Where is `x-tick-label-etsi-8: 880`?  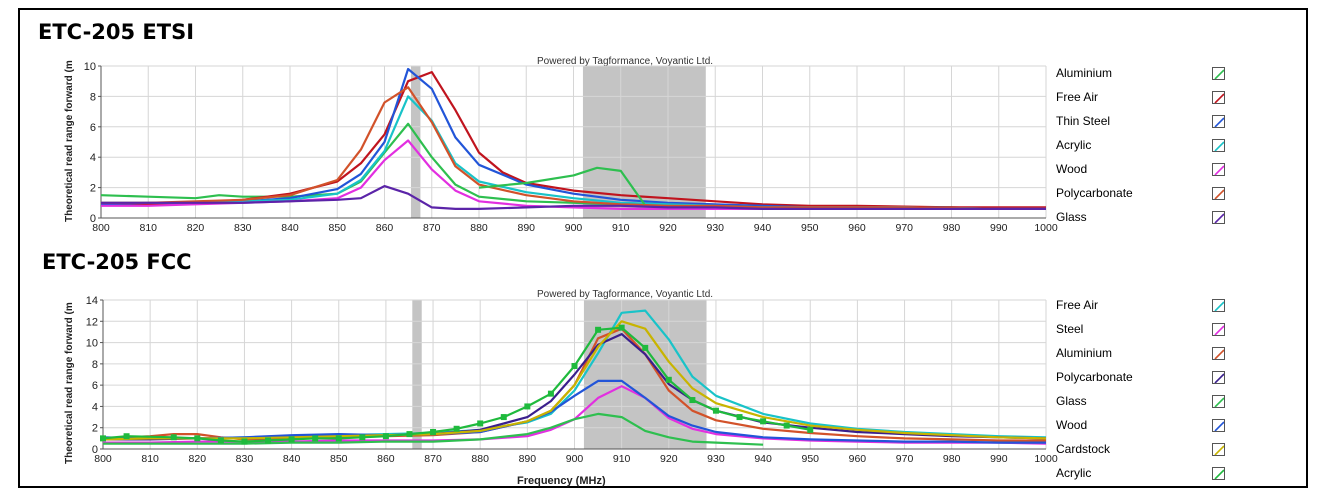
x-tick-label-etsi-8: 880 is located at coordinates (479, 228).